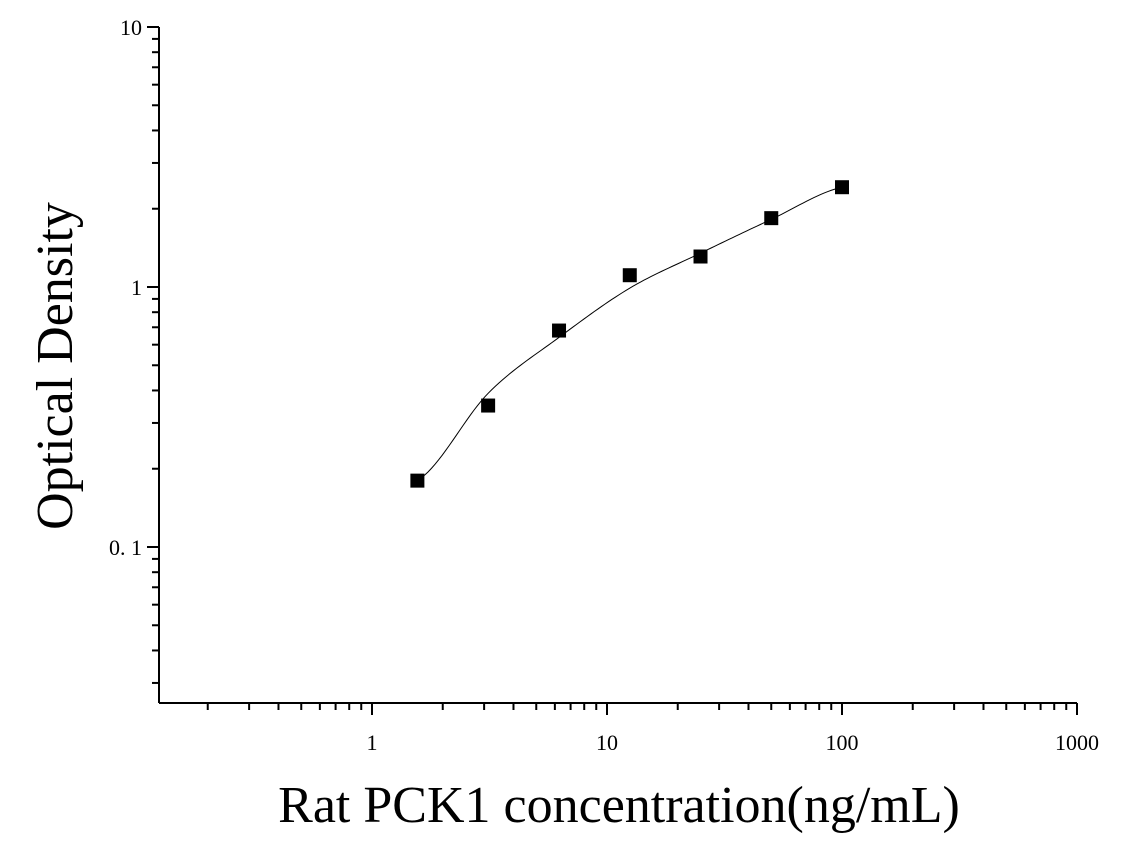 This screenshot has height=841, width=1131. I want to click on data-points, so click(629, 334).